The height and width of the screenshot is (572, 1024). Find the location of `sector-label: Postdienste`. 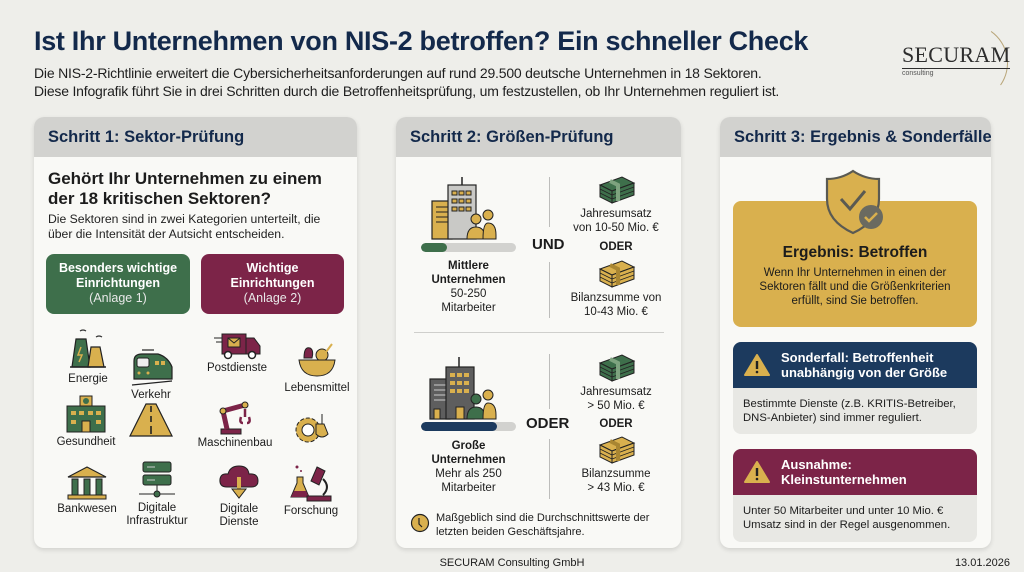

sector-label: Postdienste is located at coordinates (237, 368).